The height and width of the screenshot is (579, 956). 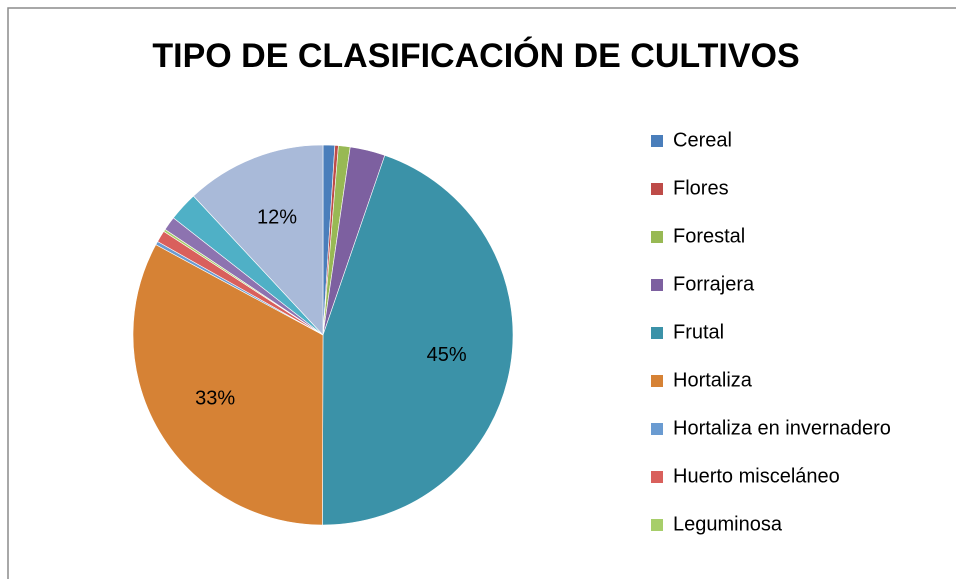 What do you see at coordinates (782, 428) in the screenshot?
I see `legend-label: Hortaliza en invernadero` at bounding box center [782, 428].